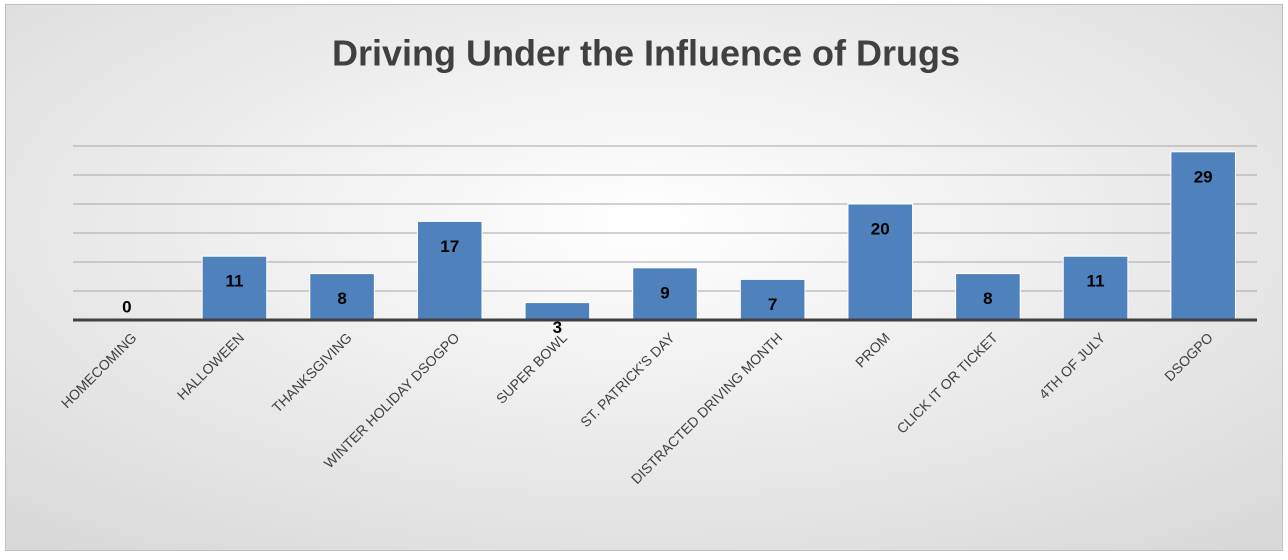 This screenshot has width=1288, height=560. Describe the element at coordinates (557, 327) in the screenshot. I see `data-label: 3` at that location.